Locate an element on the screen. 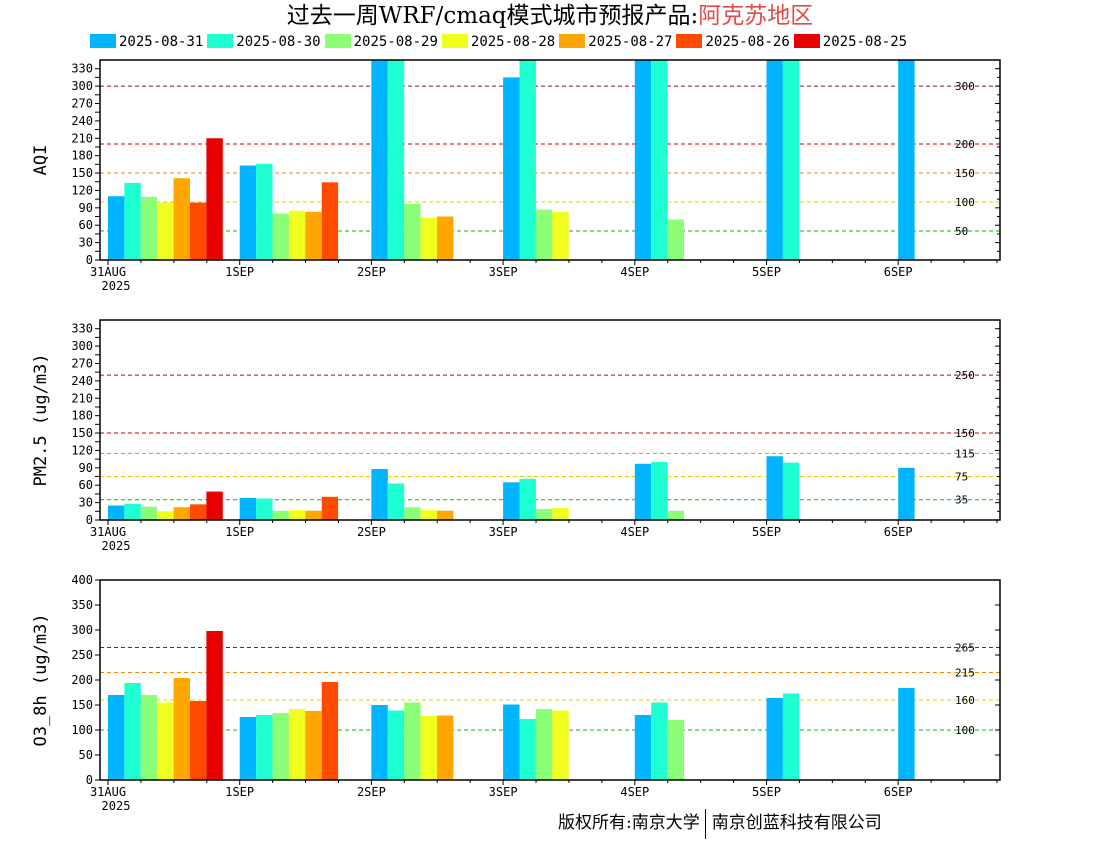 The image size is (1100, 850). legend-item: 2025-08-25 is located at coordinates (850, 42).